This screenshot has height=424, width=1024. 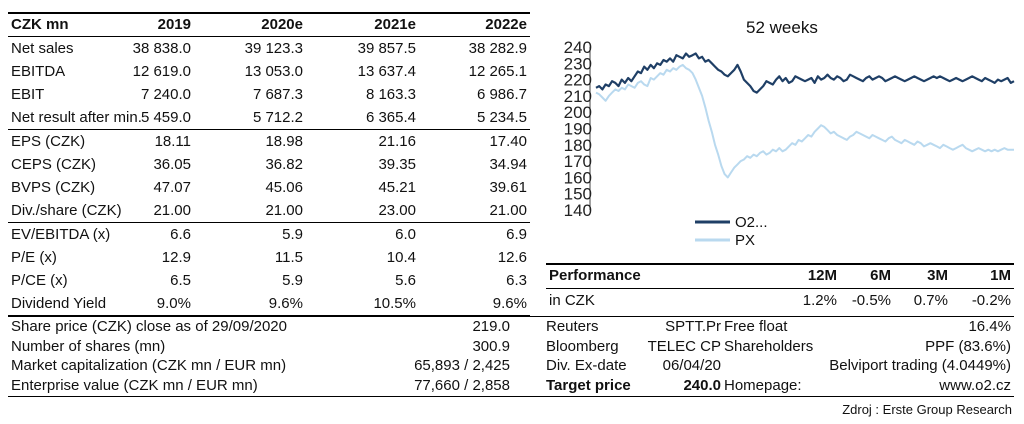 What do you see at coordinates (34, 257) in the screenshot?
I see `metric-label: P/E (x)` at bounding box center [34, 257].